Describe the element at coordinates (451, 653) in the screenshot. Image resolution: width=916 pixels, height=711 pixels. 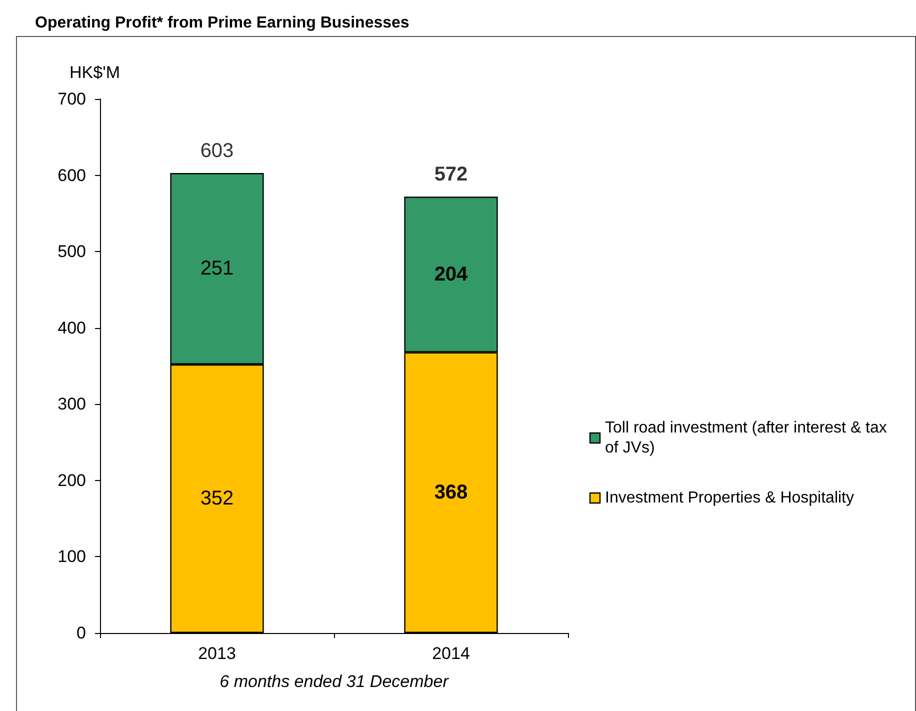
I see `x-tick-label: 2014` at that location.